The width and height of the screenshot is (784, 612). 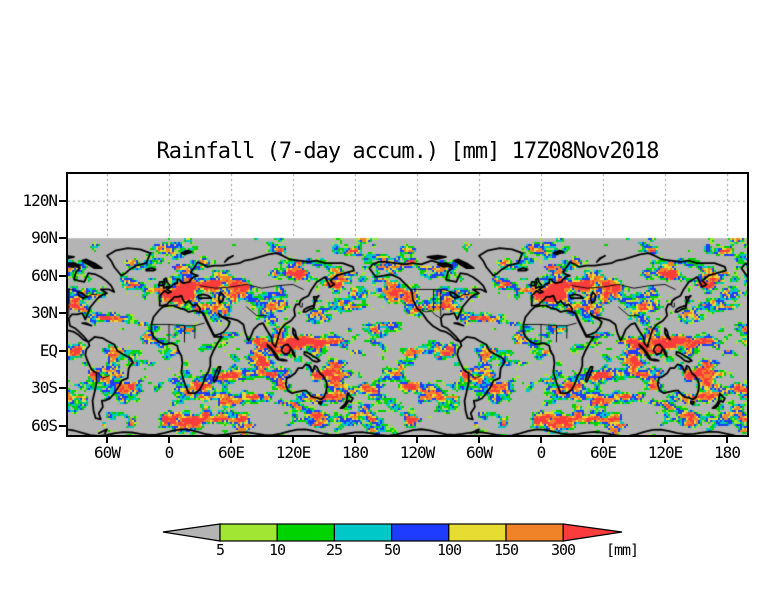 What do you see at coordinates (277, 550) in the screenshot?
I see `legend-threshold-label: 10` at bounding box center [277, 550].